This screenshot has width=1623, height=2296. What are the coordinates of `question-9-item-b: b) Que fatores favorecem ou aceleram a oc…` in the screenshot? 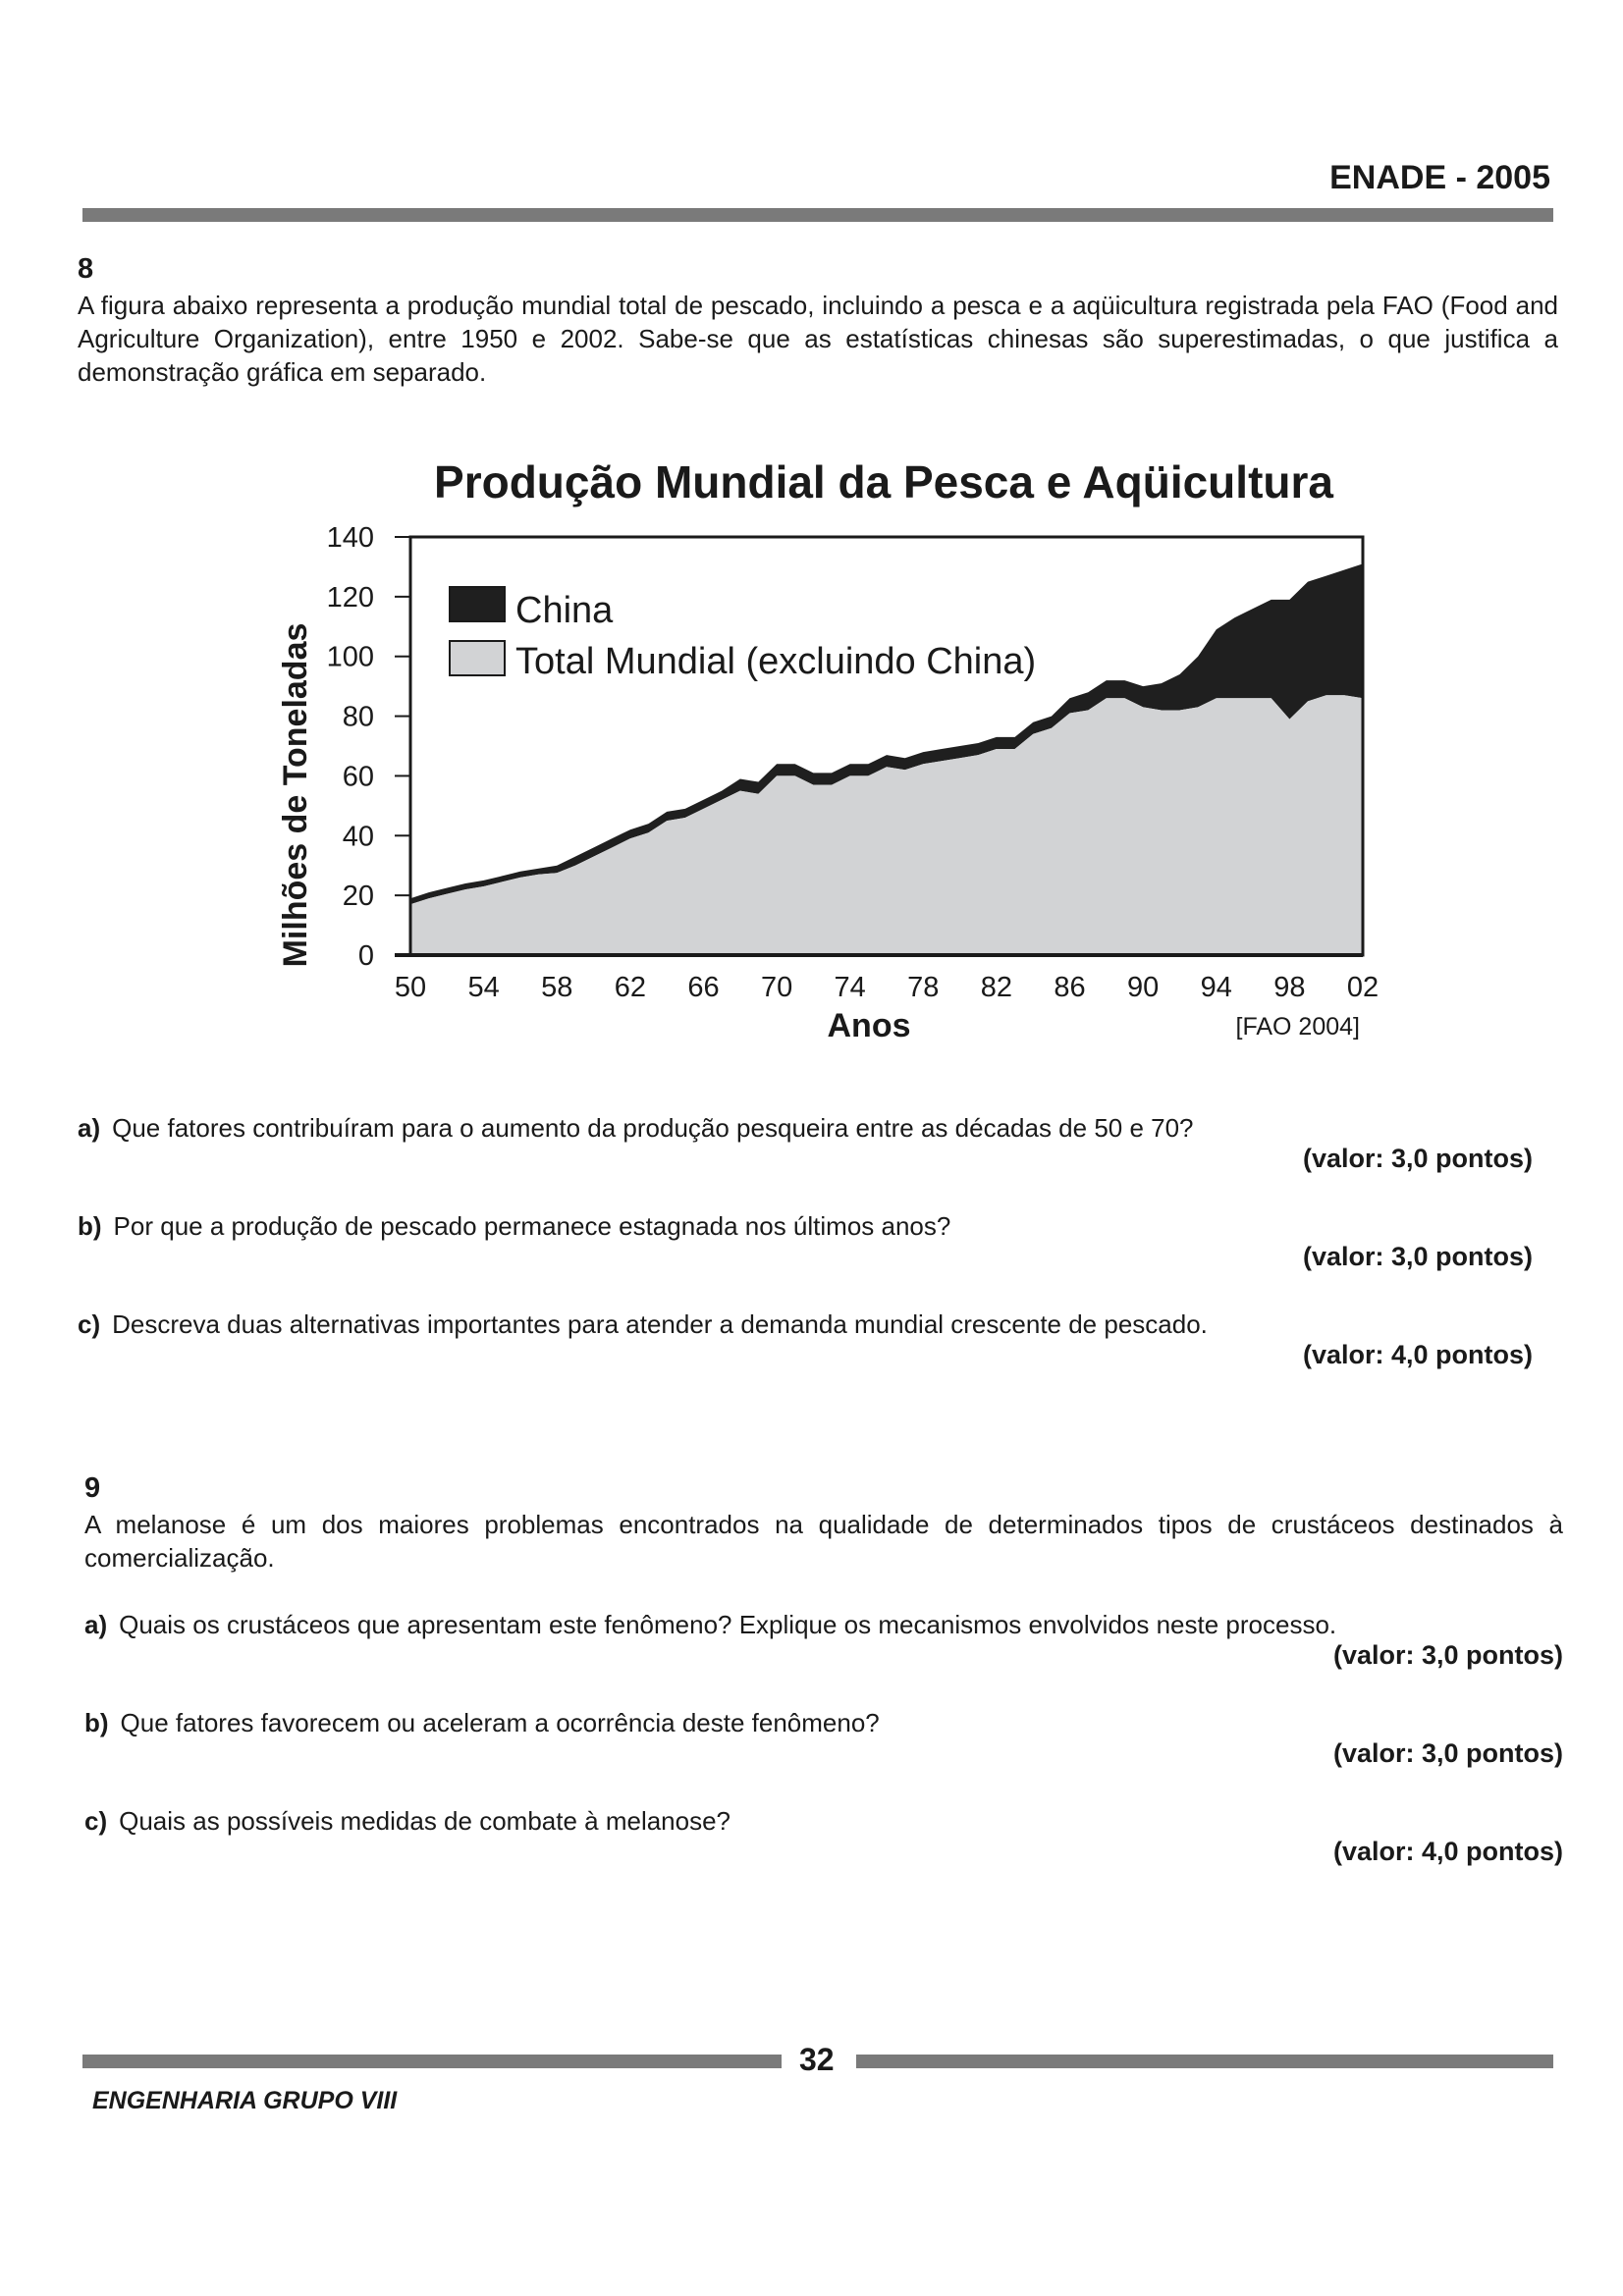 It's located at (482, 1722).